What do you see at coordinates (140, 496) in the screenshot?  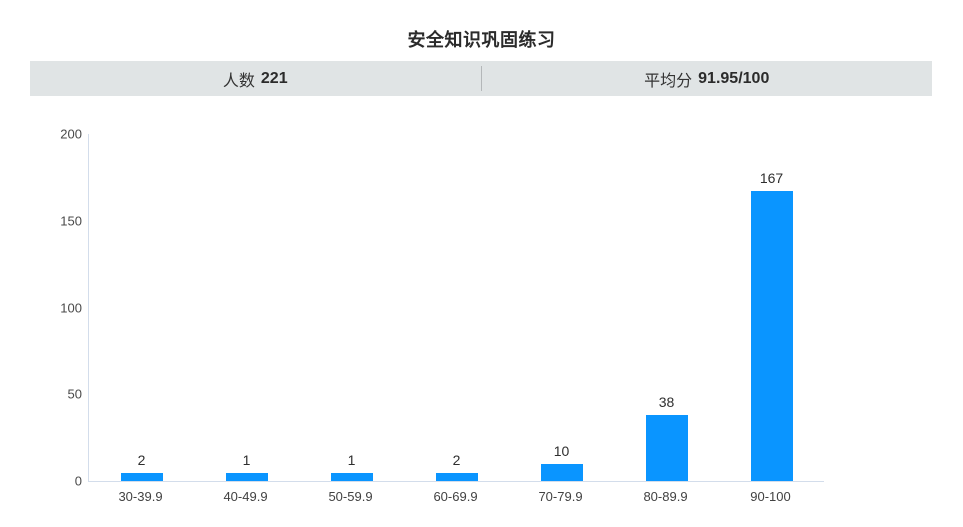 I see `x-axis-label: 30-39.9` at bounding box center [140, 496].